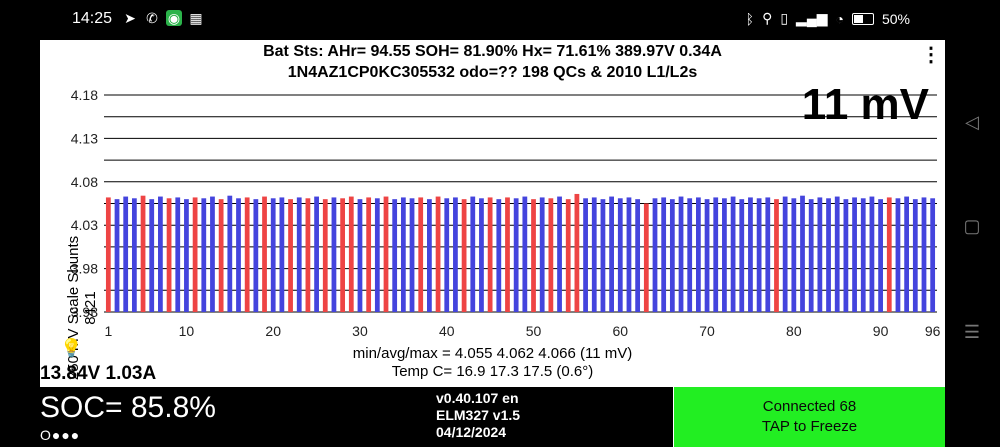 This screenshot has height=447, width=1000. I want to click on recents-icon: ☰, so click(972, 332).